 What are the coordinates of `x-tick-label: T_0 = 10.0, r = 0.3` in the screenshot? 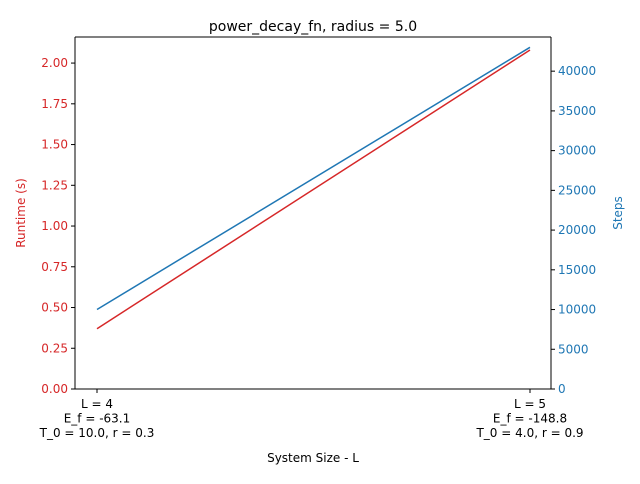 It's located at (97, 433).